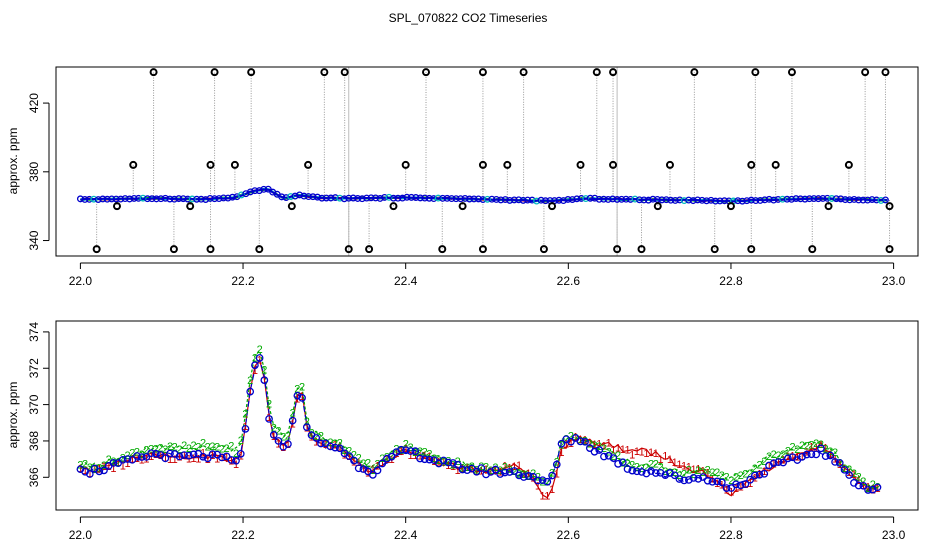 The width and height of the screenshot is (936, 540). What do you see at coordinates (38, 404) in the screenshot?
I see `bottom-y-axis: 366 368 370 372 374` at bounding box center [38, 404].